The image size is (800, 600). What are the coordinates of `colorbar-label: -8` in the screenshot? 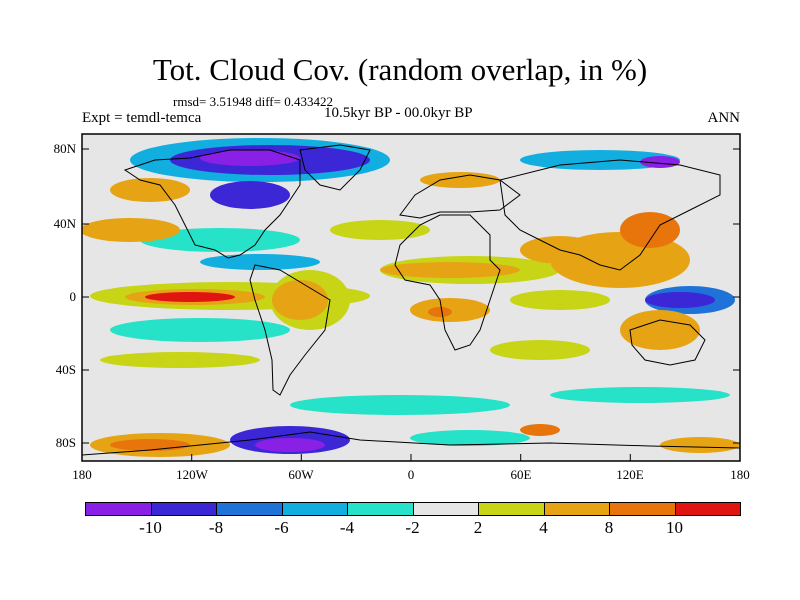 It's located at (216, 527).